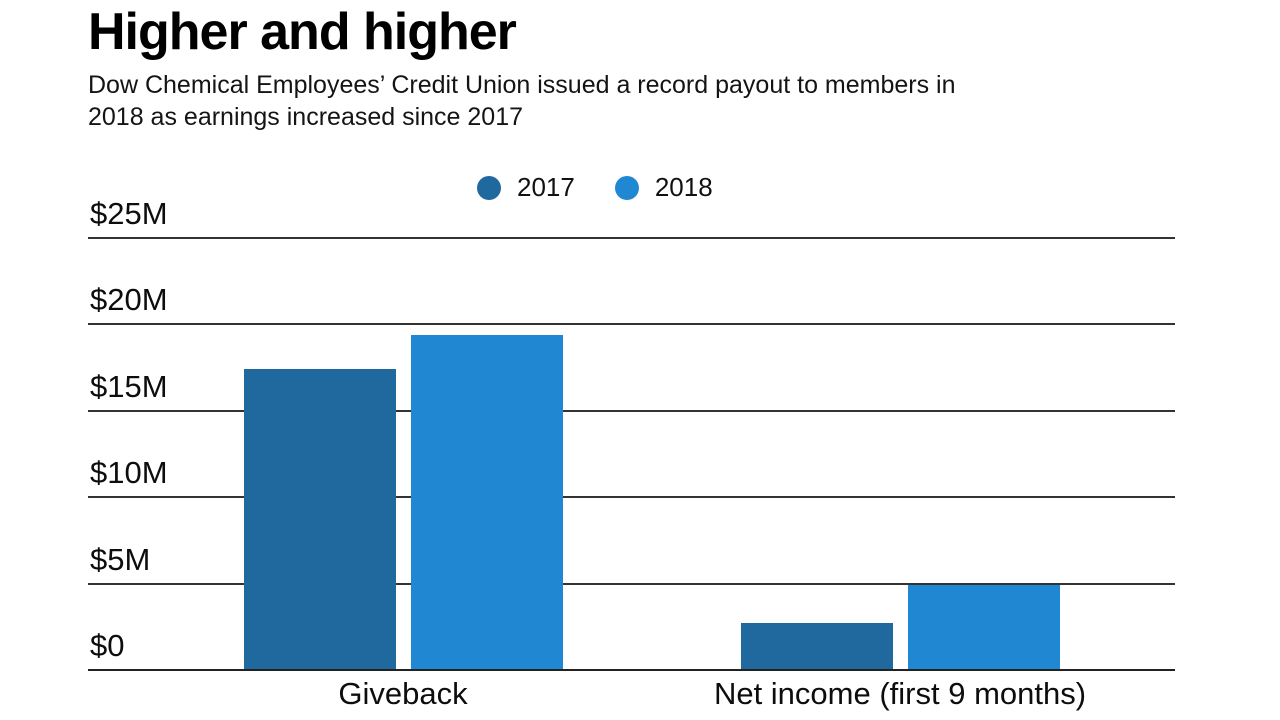 This screenshot has width=1280, height=720. What do you see at coordinates (631, 583) in the screenshot?
I see `gridline-5m` at bounding box center [631, 583].